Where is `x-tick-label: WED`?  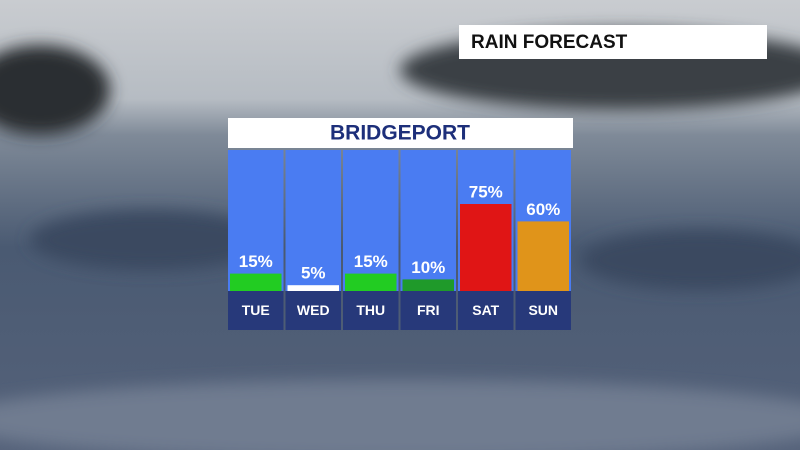
x-tick-label: WED is located at coordinates (313, 310).